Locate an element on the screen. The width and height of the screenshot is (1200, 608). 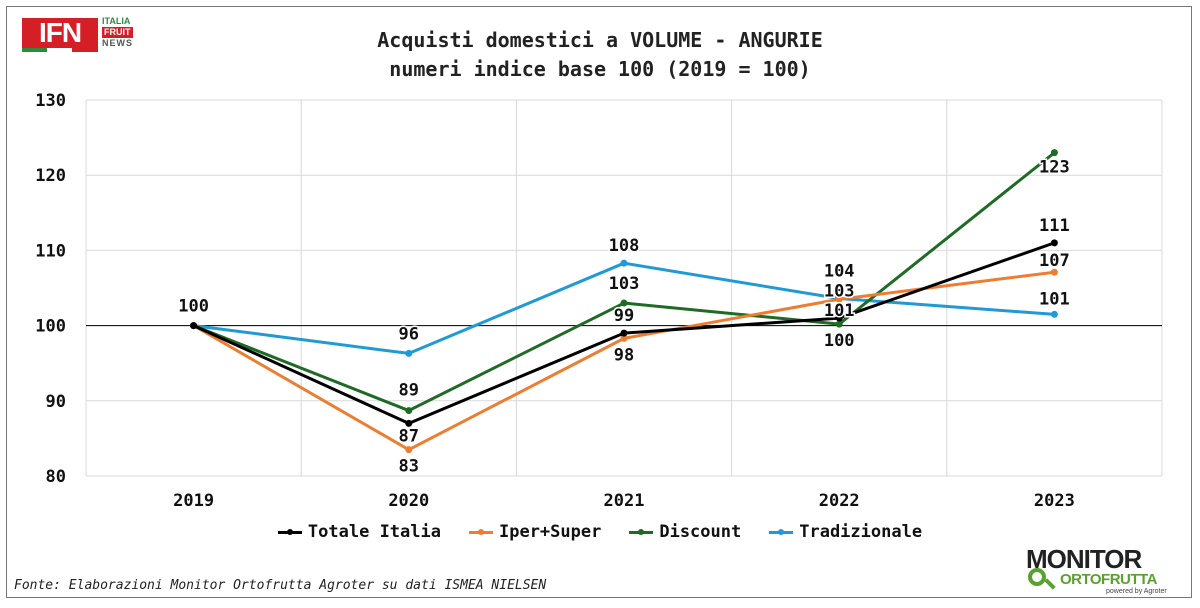
data-label: 99 is located at coordinates (624, 316).